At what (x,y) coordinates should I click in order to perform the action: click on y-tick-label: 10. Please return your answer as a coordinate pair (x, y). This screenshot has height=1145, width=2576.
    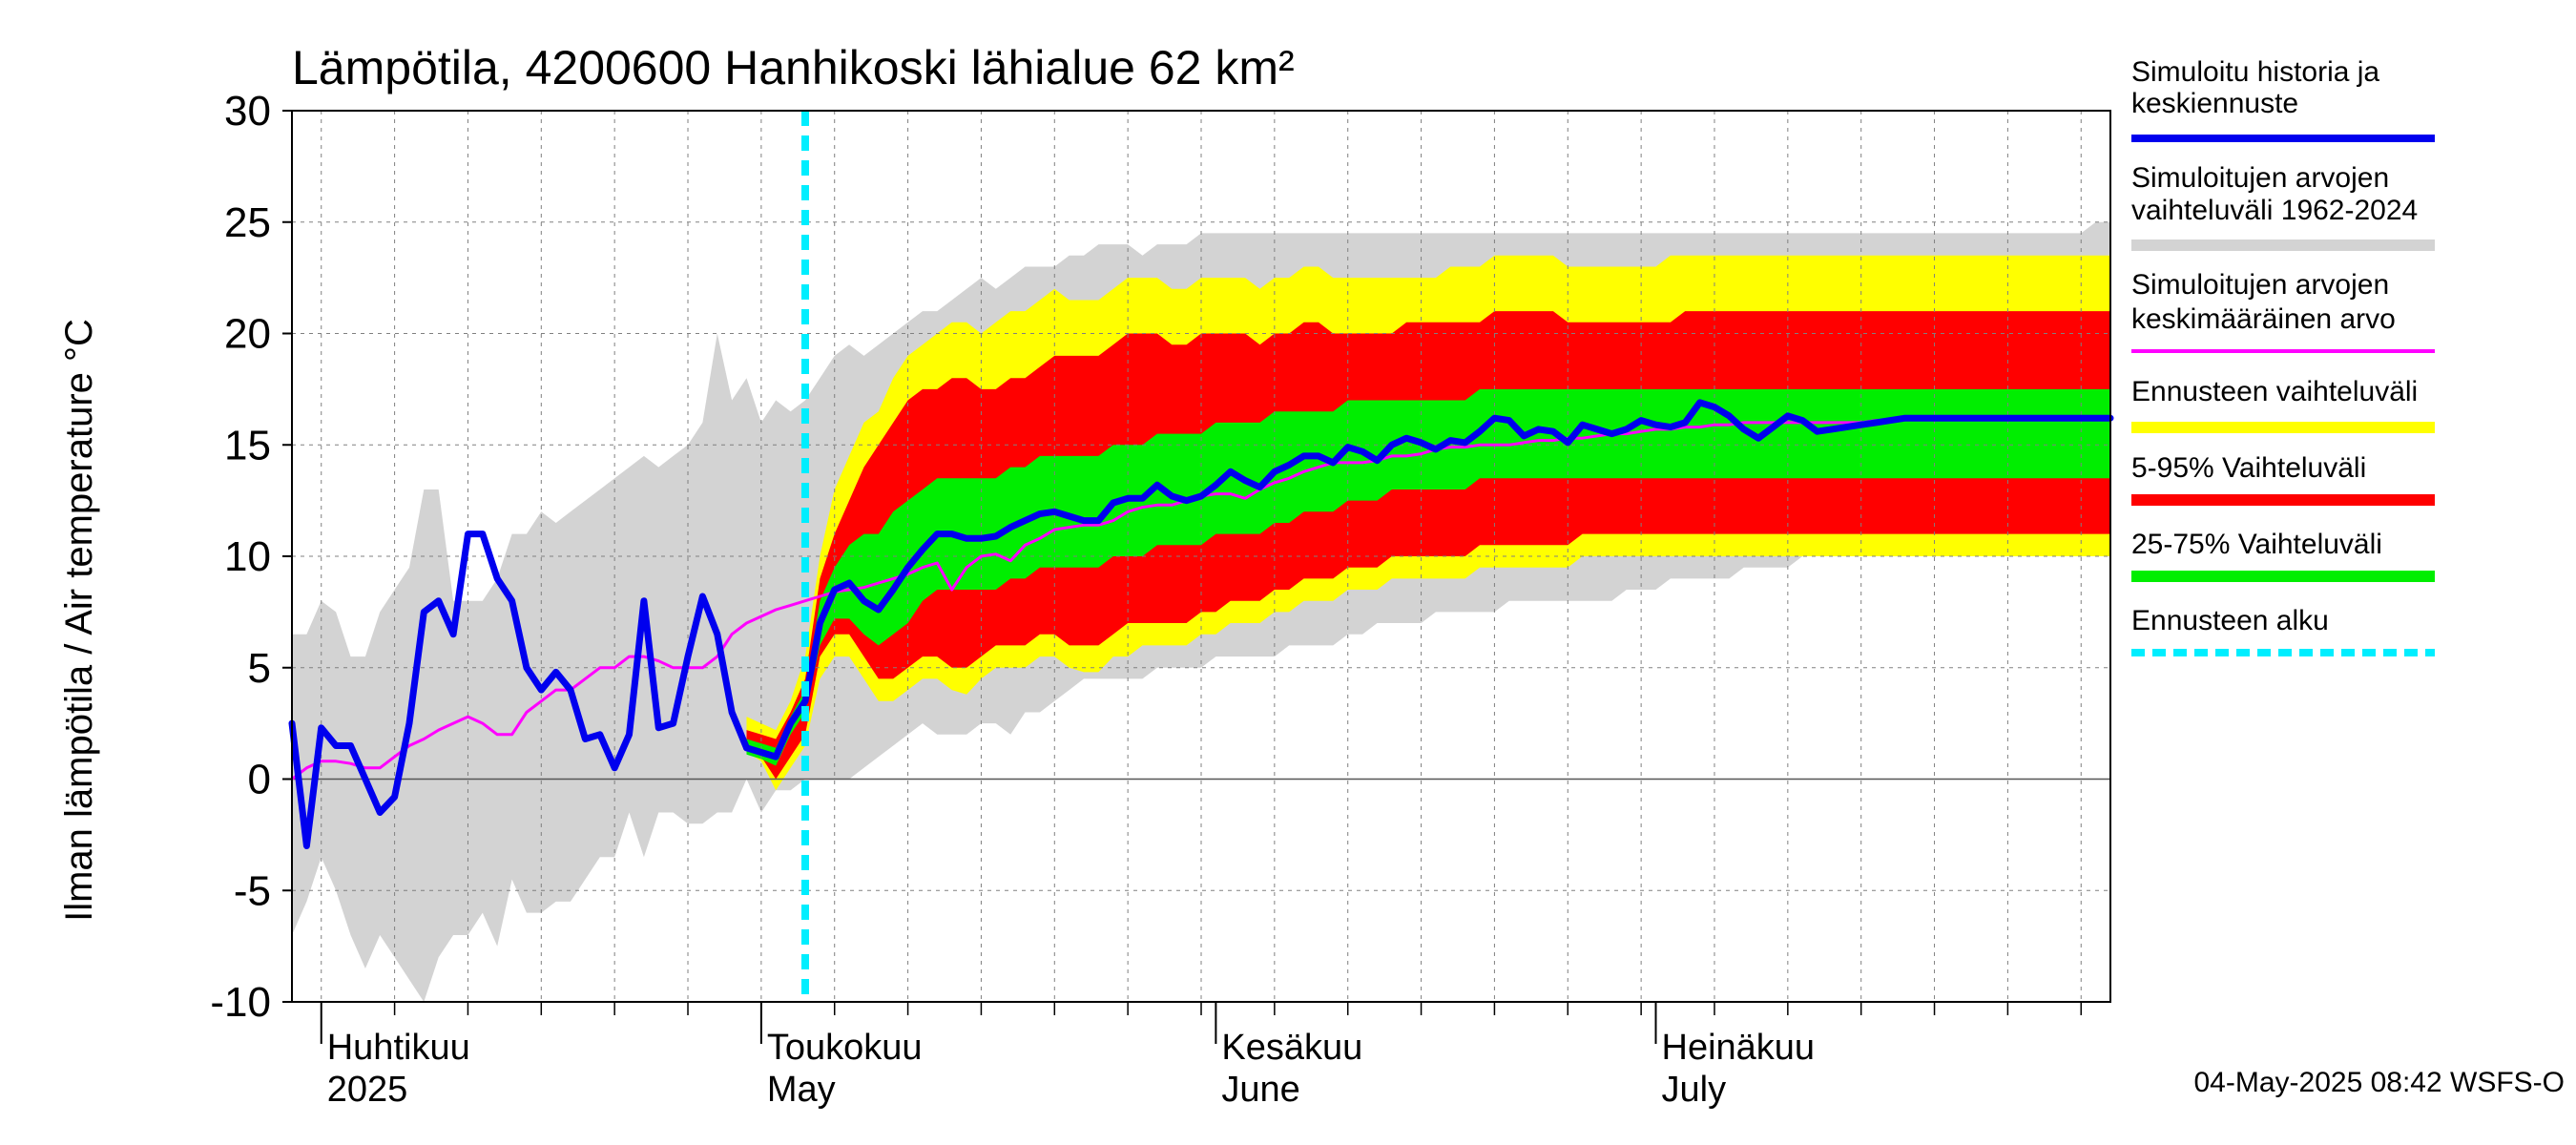
    Looking at the image, I should click on (247, 557).